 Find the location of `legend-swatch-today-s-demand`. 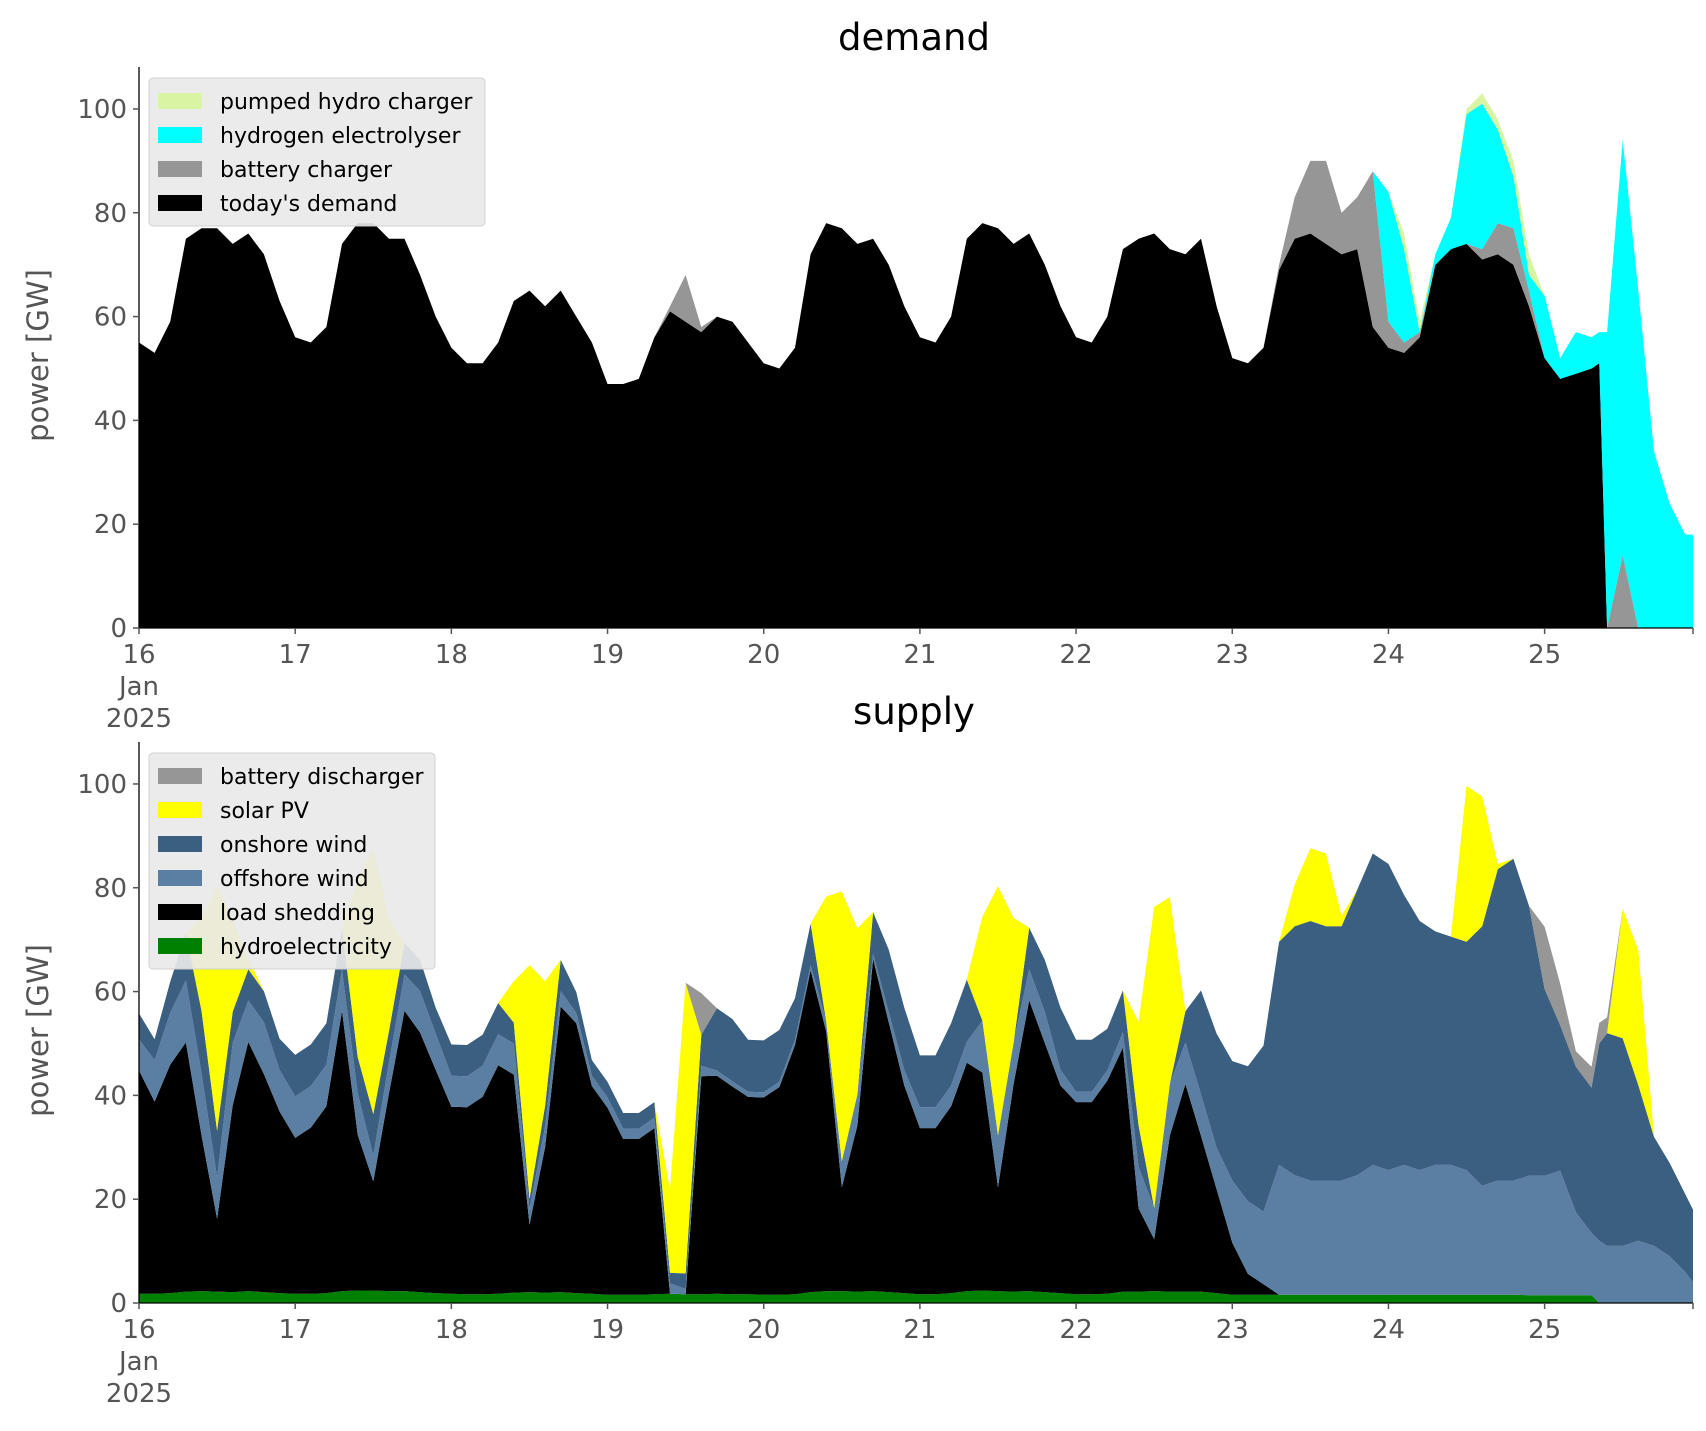

legend-swatch-today-s-demand is located at coordinates (180, 203).